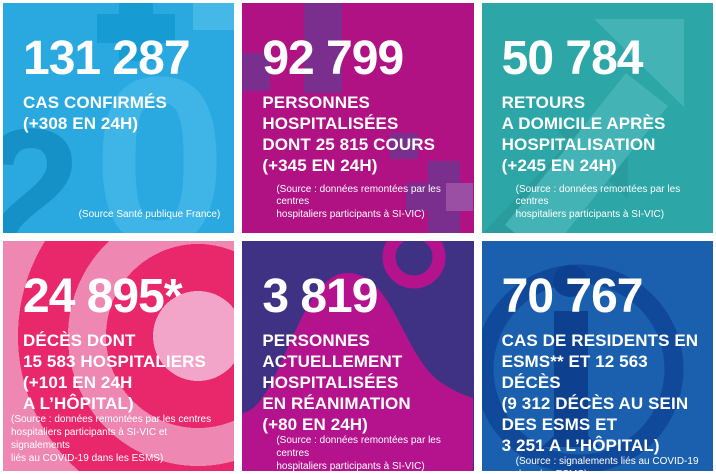 The width and height of the screenshot is (716, 474). Describe the element at coordinates (107, 58) in the screenshot. I see `stat-value: 131 287` at that location.